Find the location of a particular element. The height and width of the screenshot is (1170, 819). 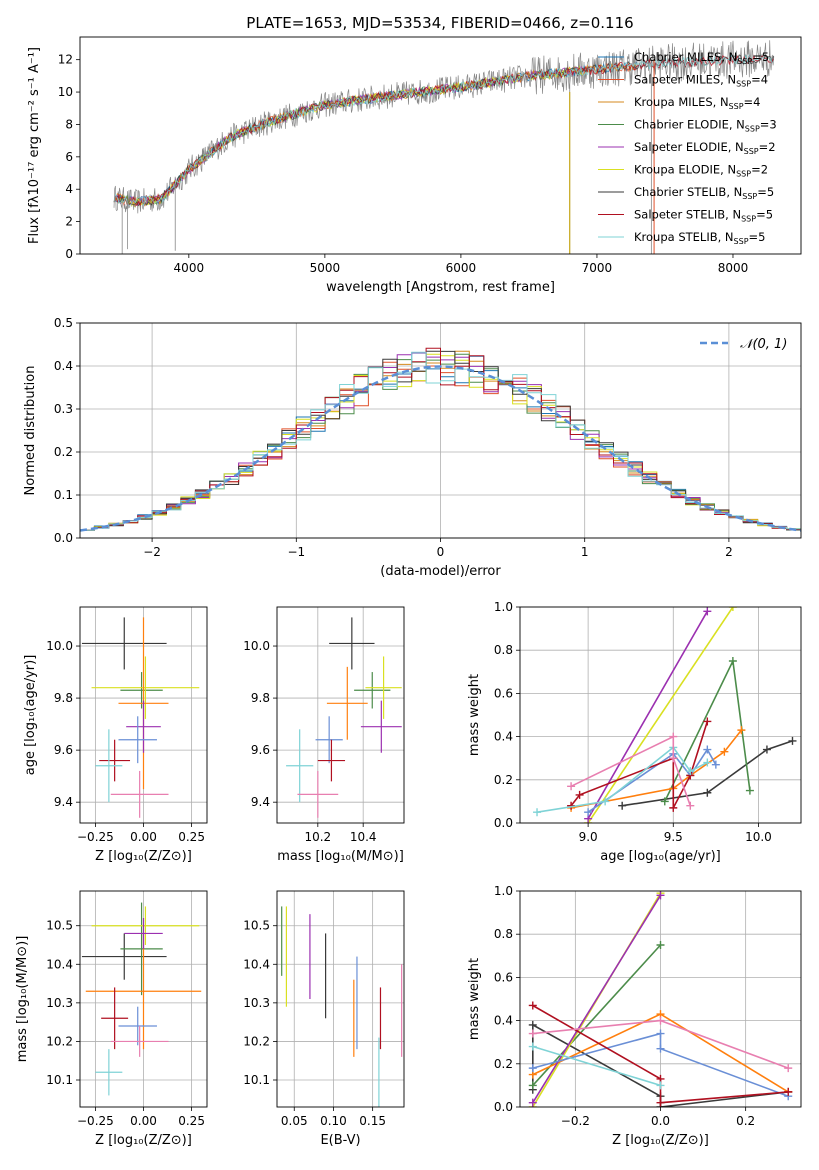

y-tick-label: 0.3 is located at coordinates (63, 409).